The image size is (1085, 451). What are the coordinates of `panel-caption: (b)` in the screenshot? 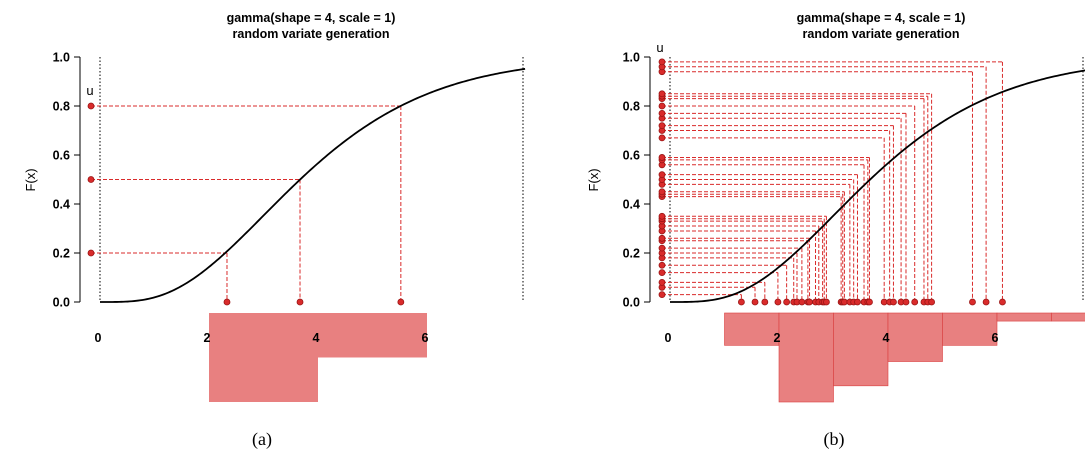 It's located at (834, 439).